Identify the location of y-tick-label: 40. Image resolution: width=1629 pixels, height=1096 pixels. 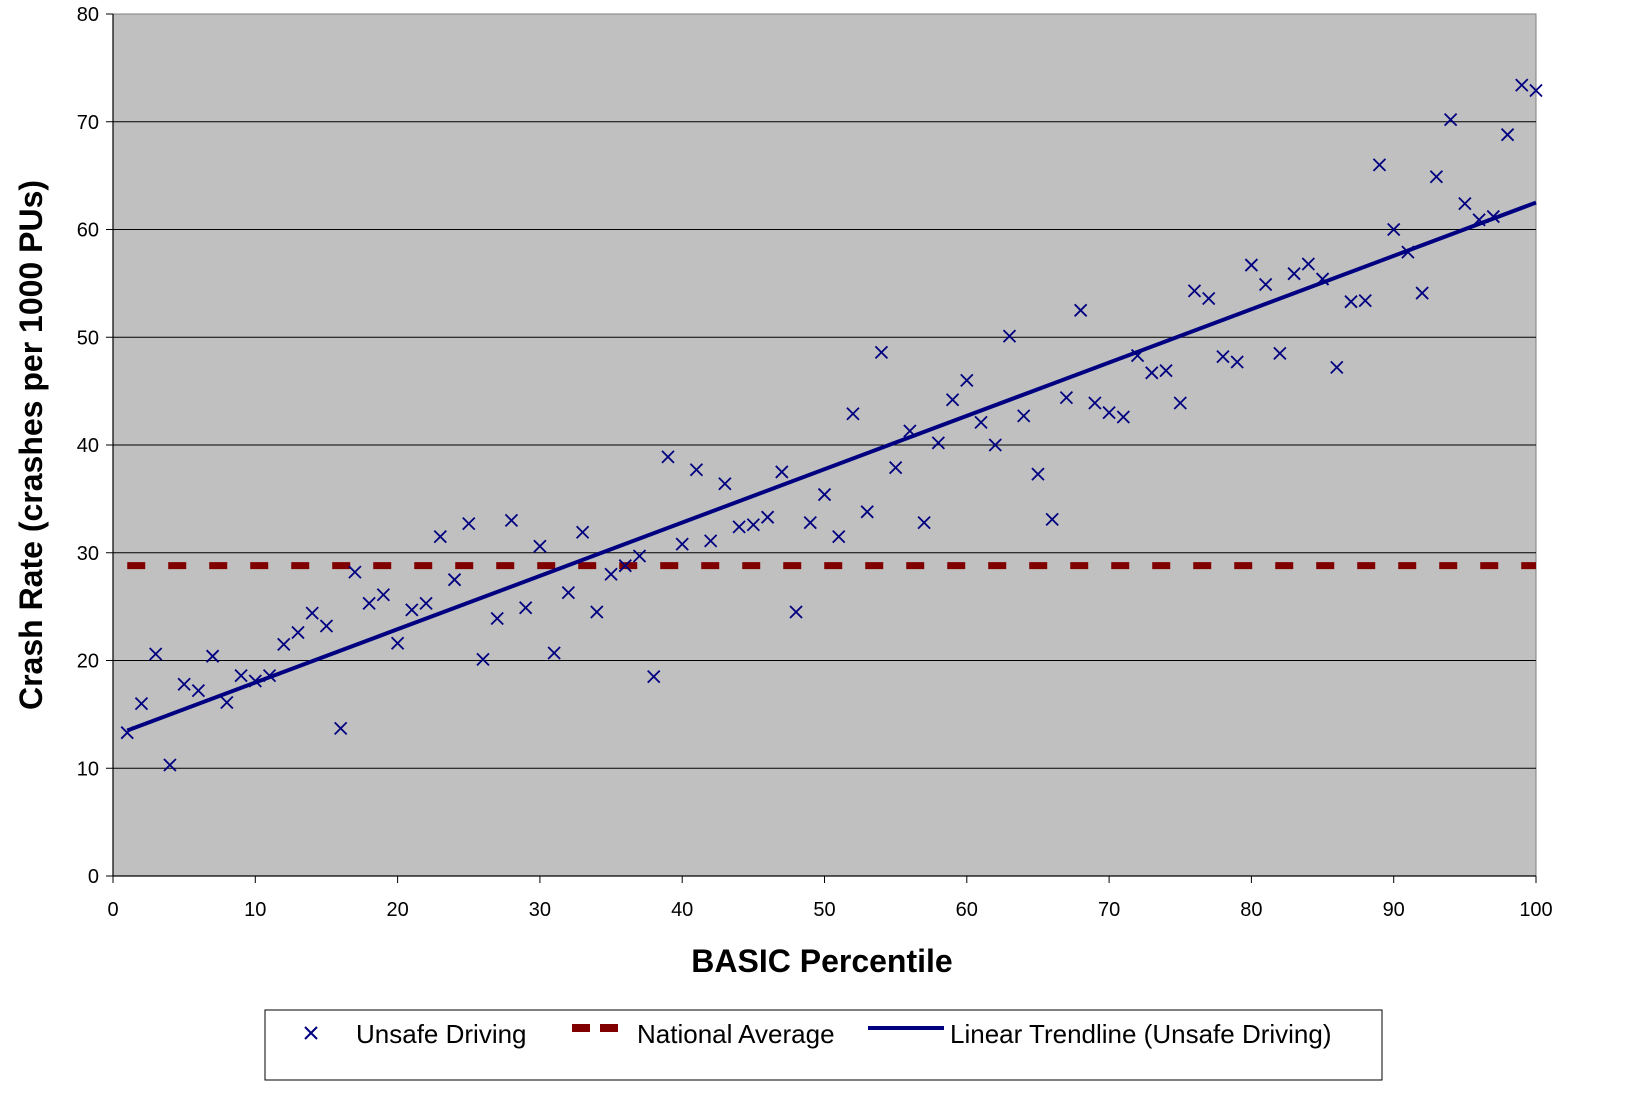
(88, 446).